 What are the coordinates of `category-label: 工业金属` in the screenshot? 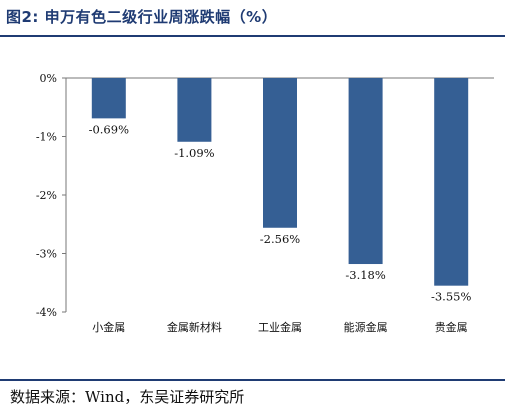 It's located at (280, 327).